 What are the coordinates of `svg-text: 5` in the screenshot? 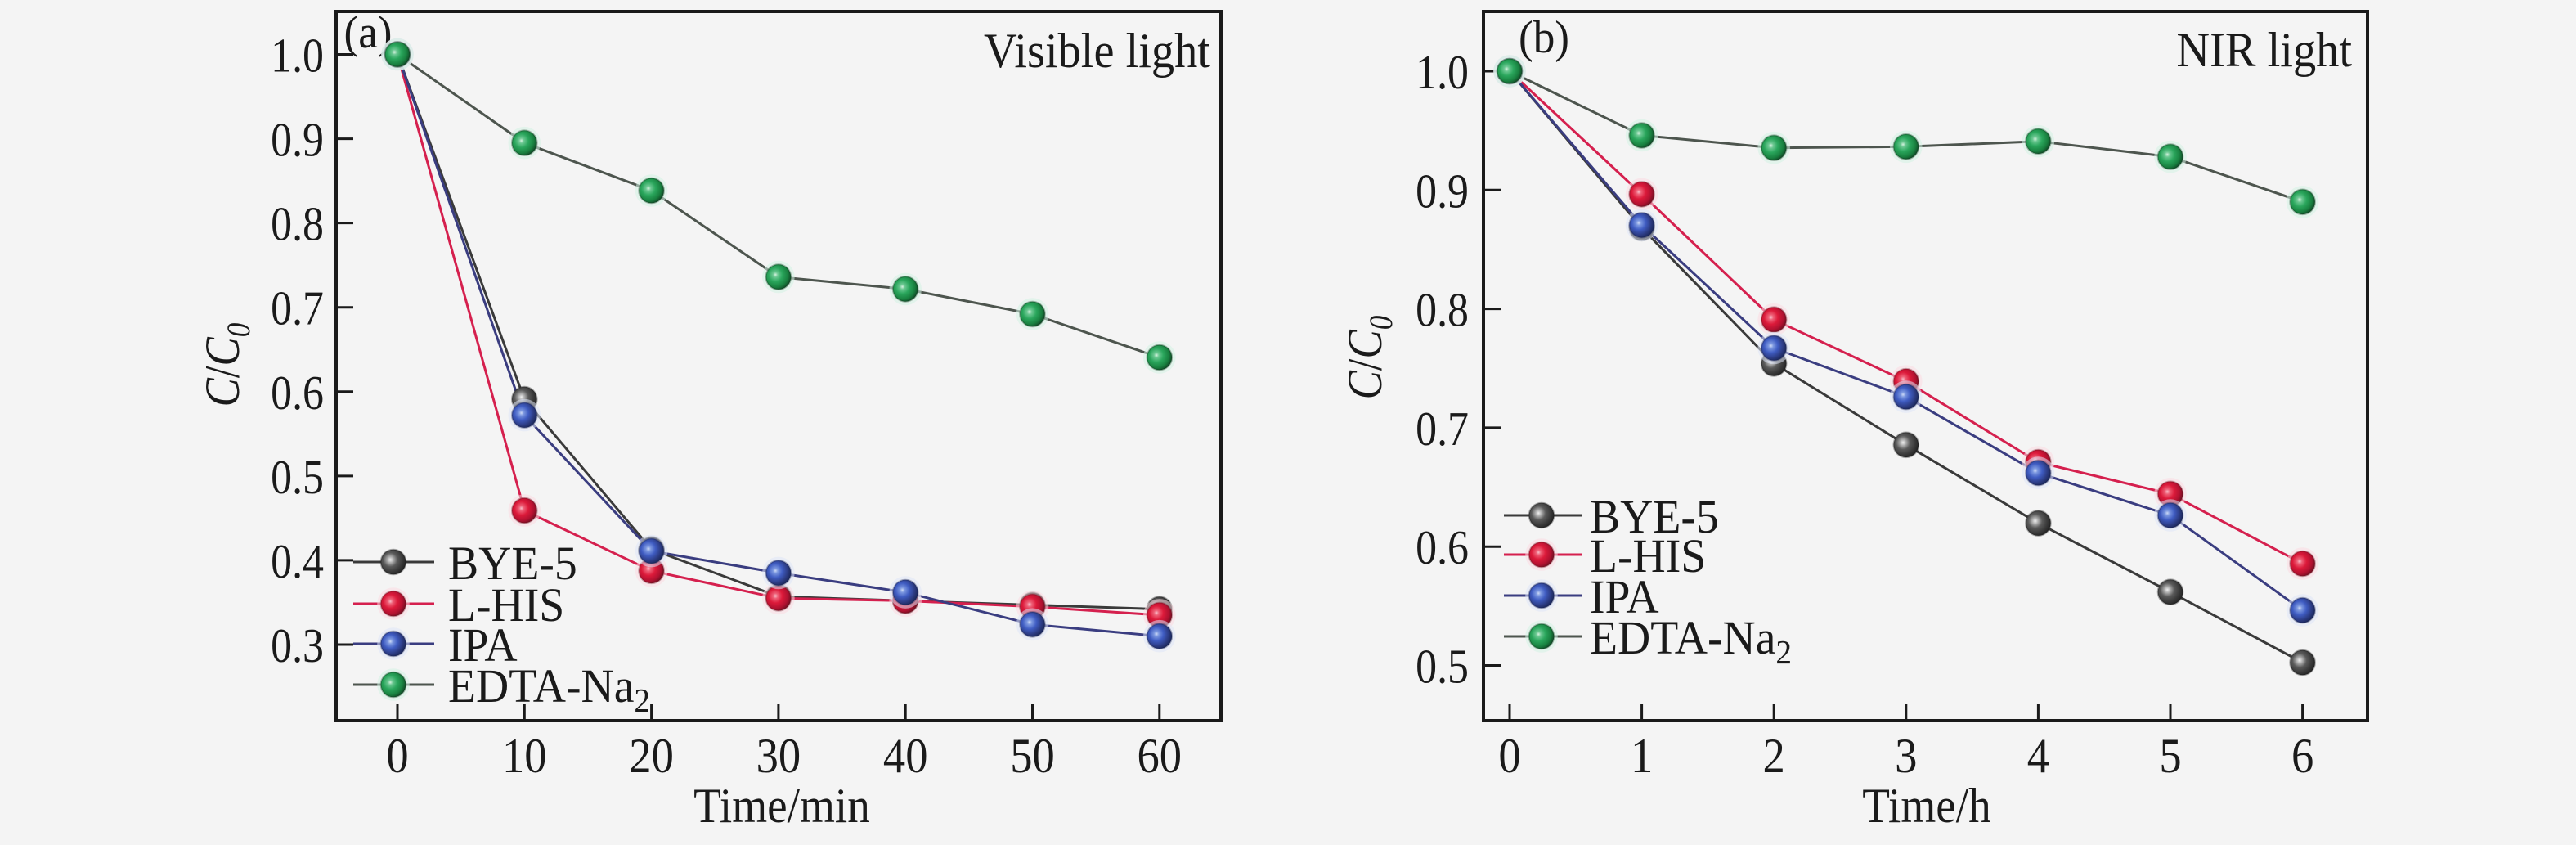 It's located at (2170, 757).